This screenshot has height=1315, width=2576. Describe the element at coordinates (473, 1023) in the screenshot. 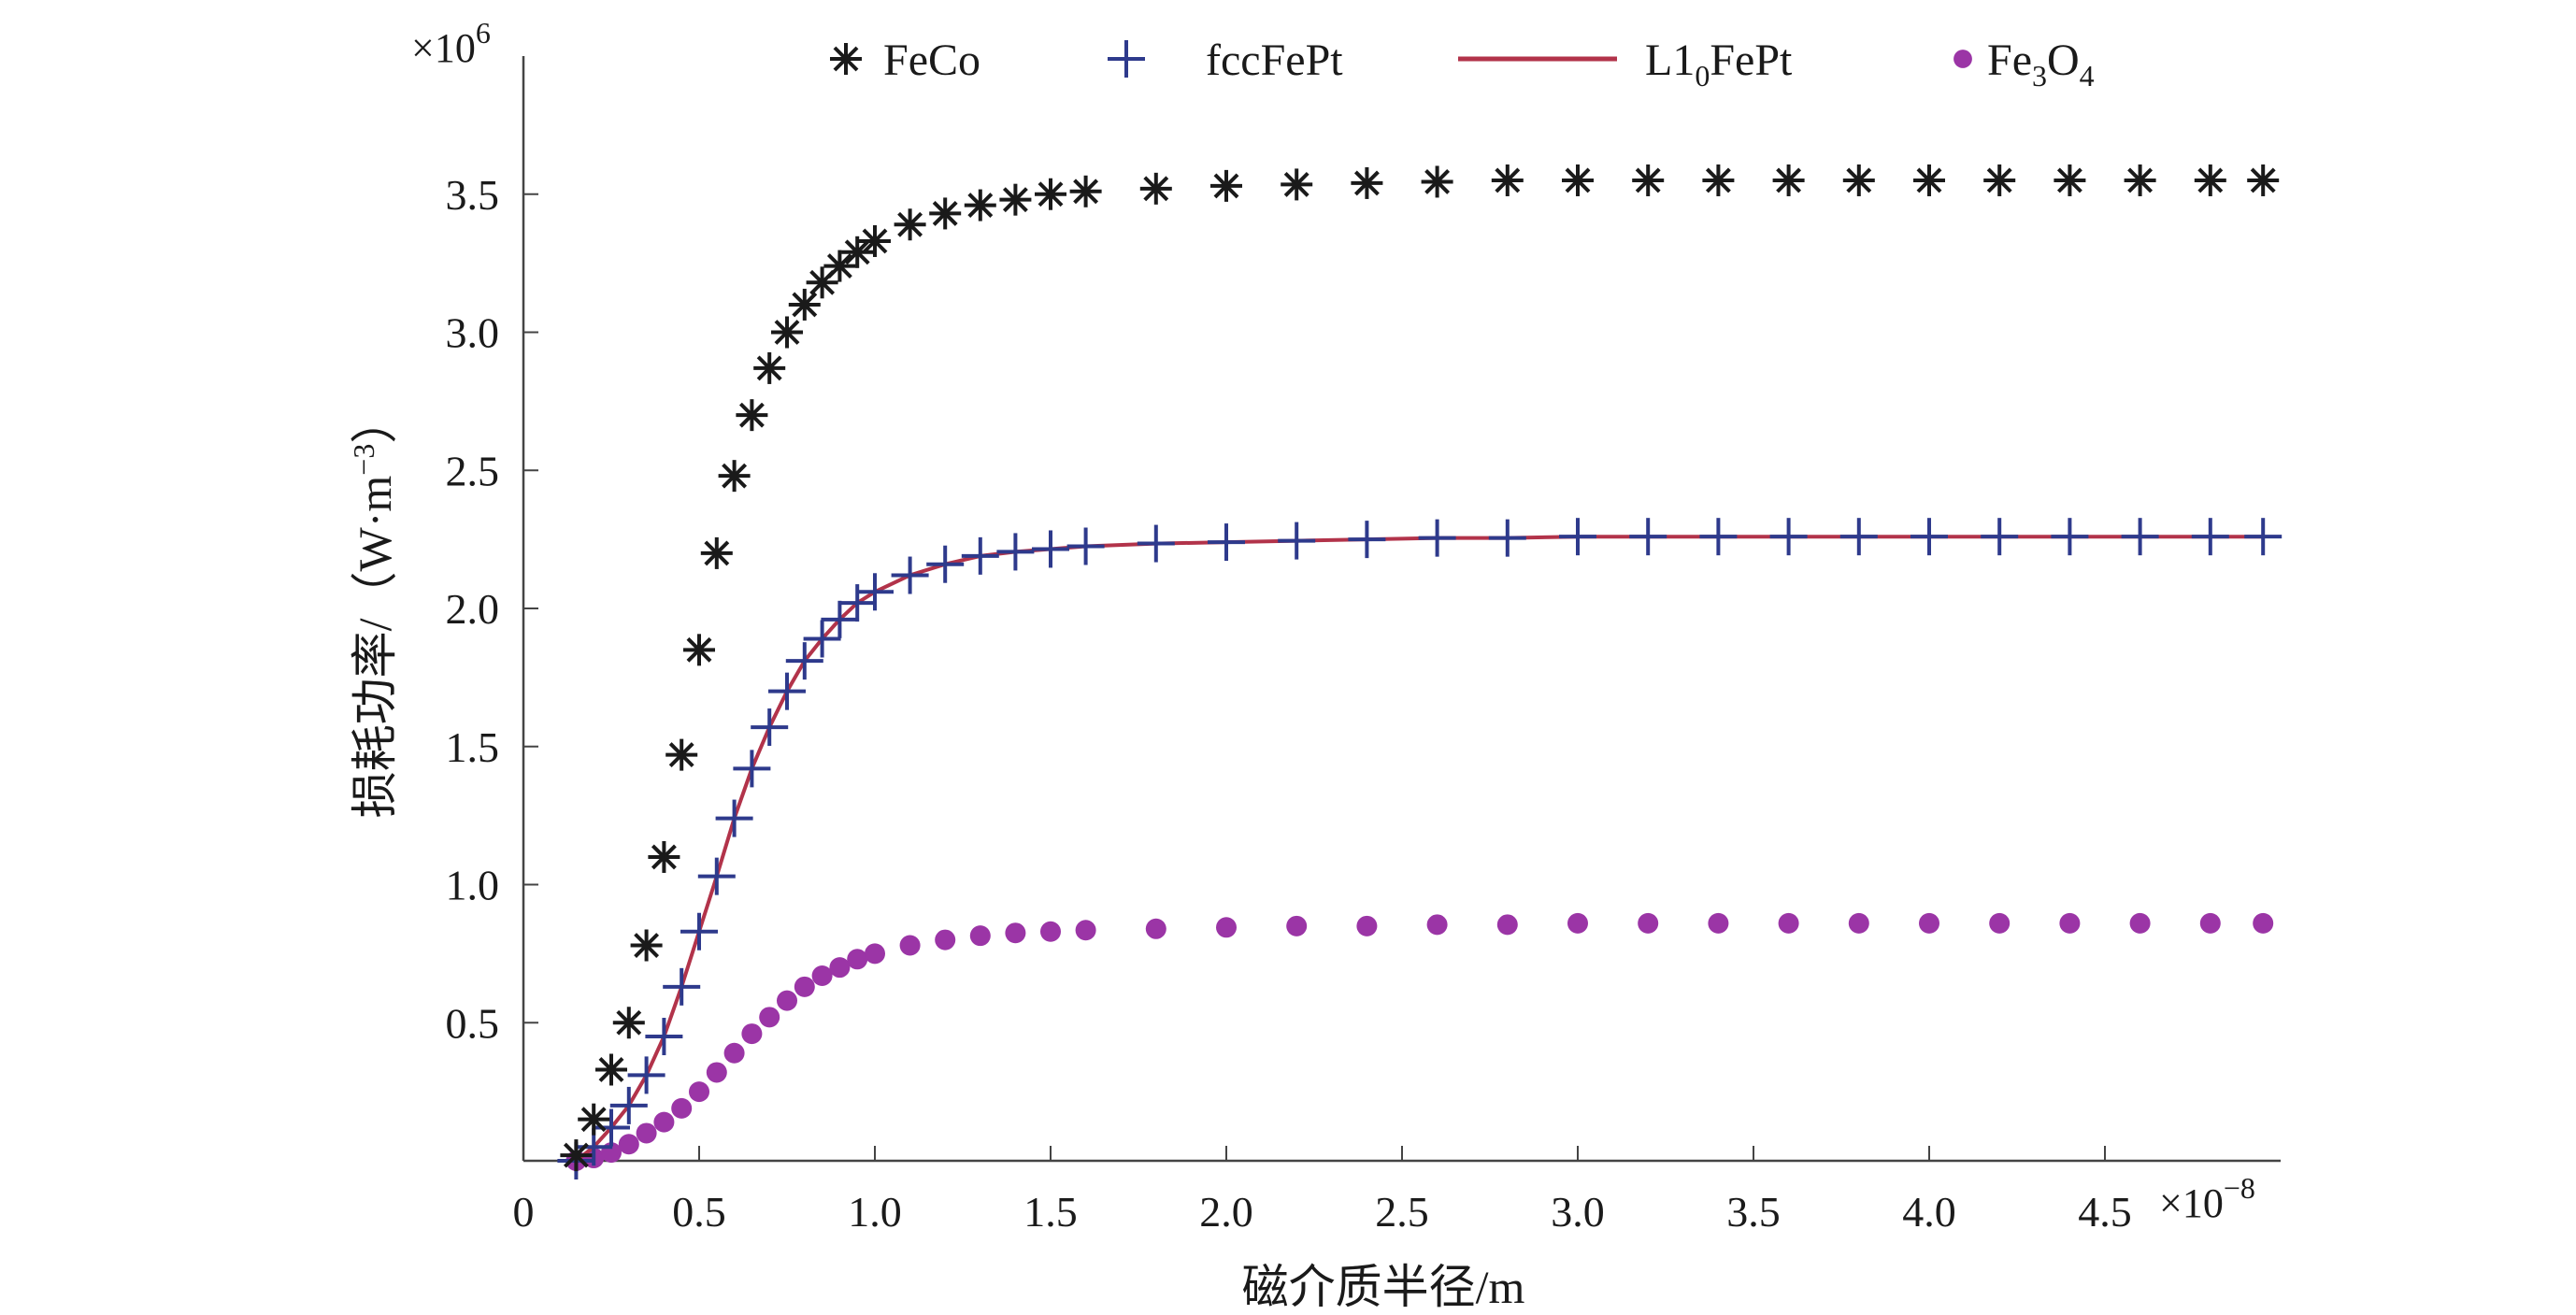

I see `y-tick-label: 0.5` at that location.